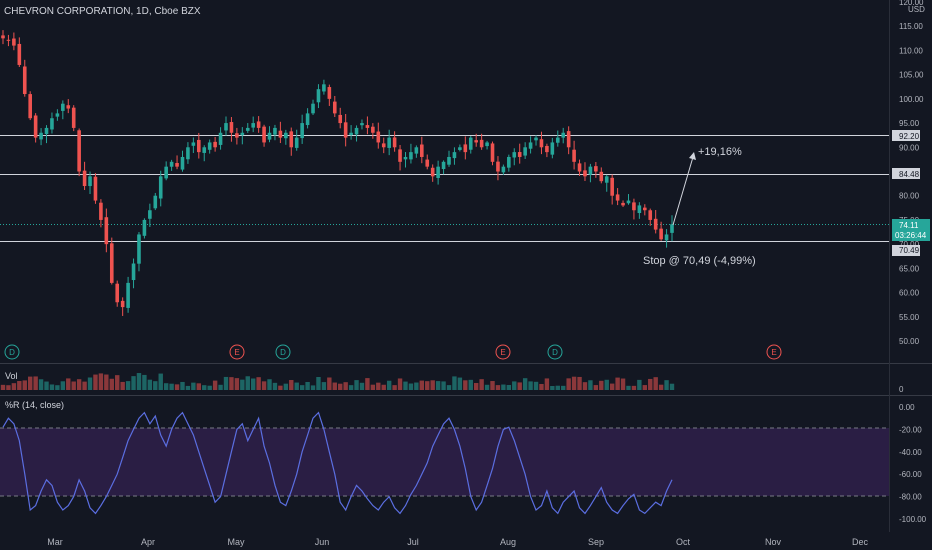  What do you see at coordinates (909, 123) in the screenshot?
I see `price-tick-5: 95.00` at bounding box center [909, 123].